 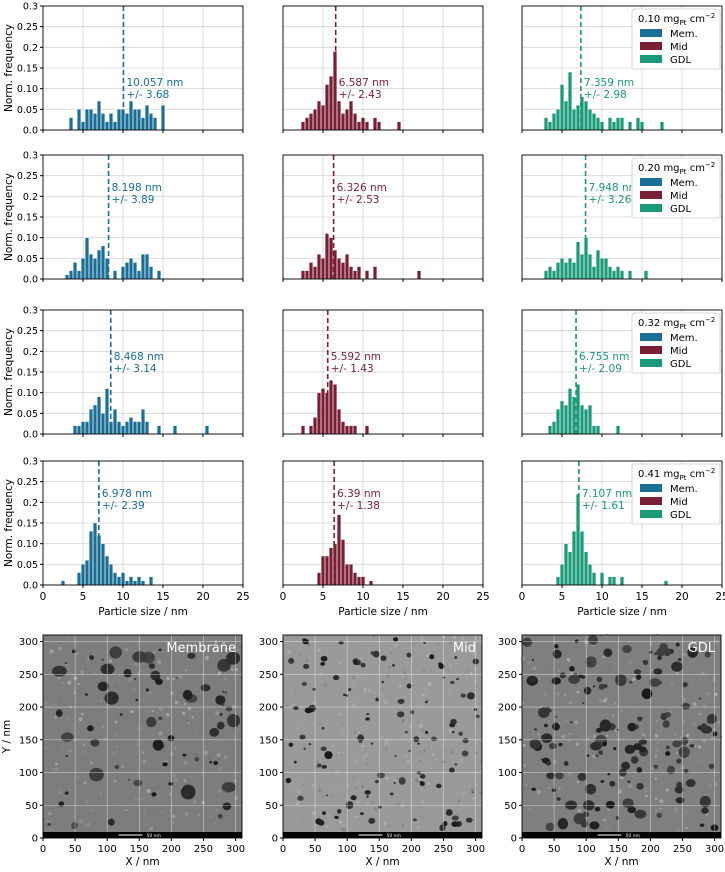 What do you see at coordinates (683, 327) in the screenshot?
I see `legend-title-subscript: Pt` at bounding box center [683, 327].